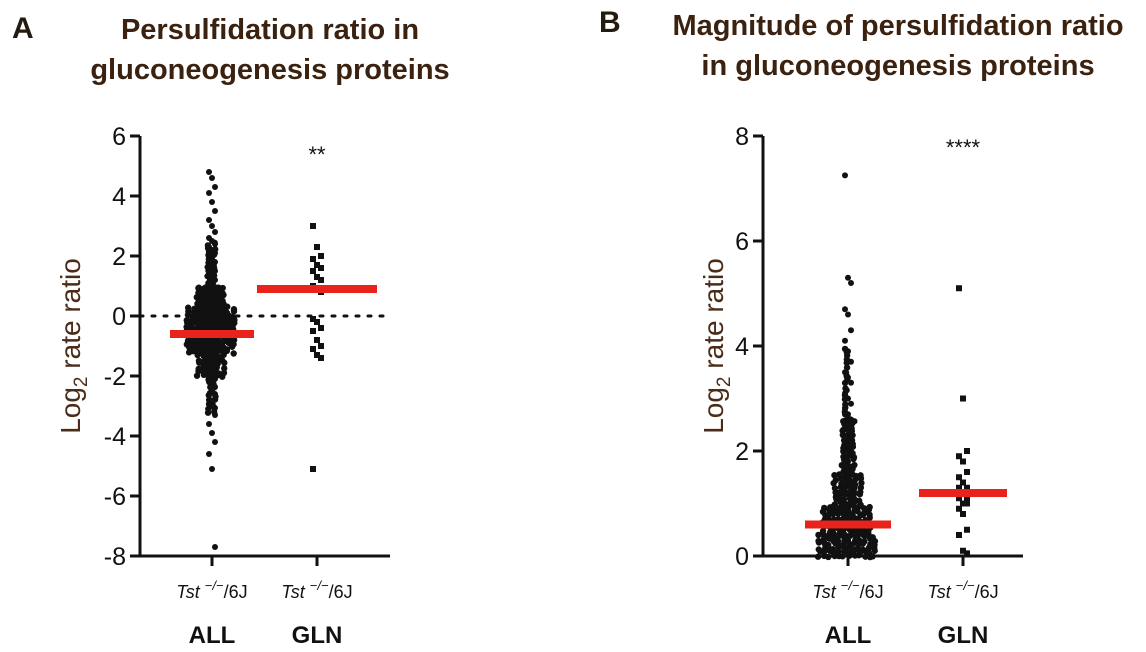  I want to click on genotype-text: Tst, so click(826, 592).